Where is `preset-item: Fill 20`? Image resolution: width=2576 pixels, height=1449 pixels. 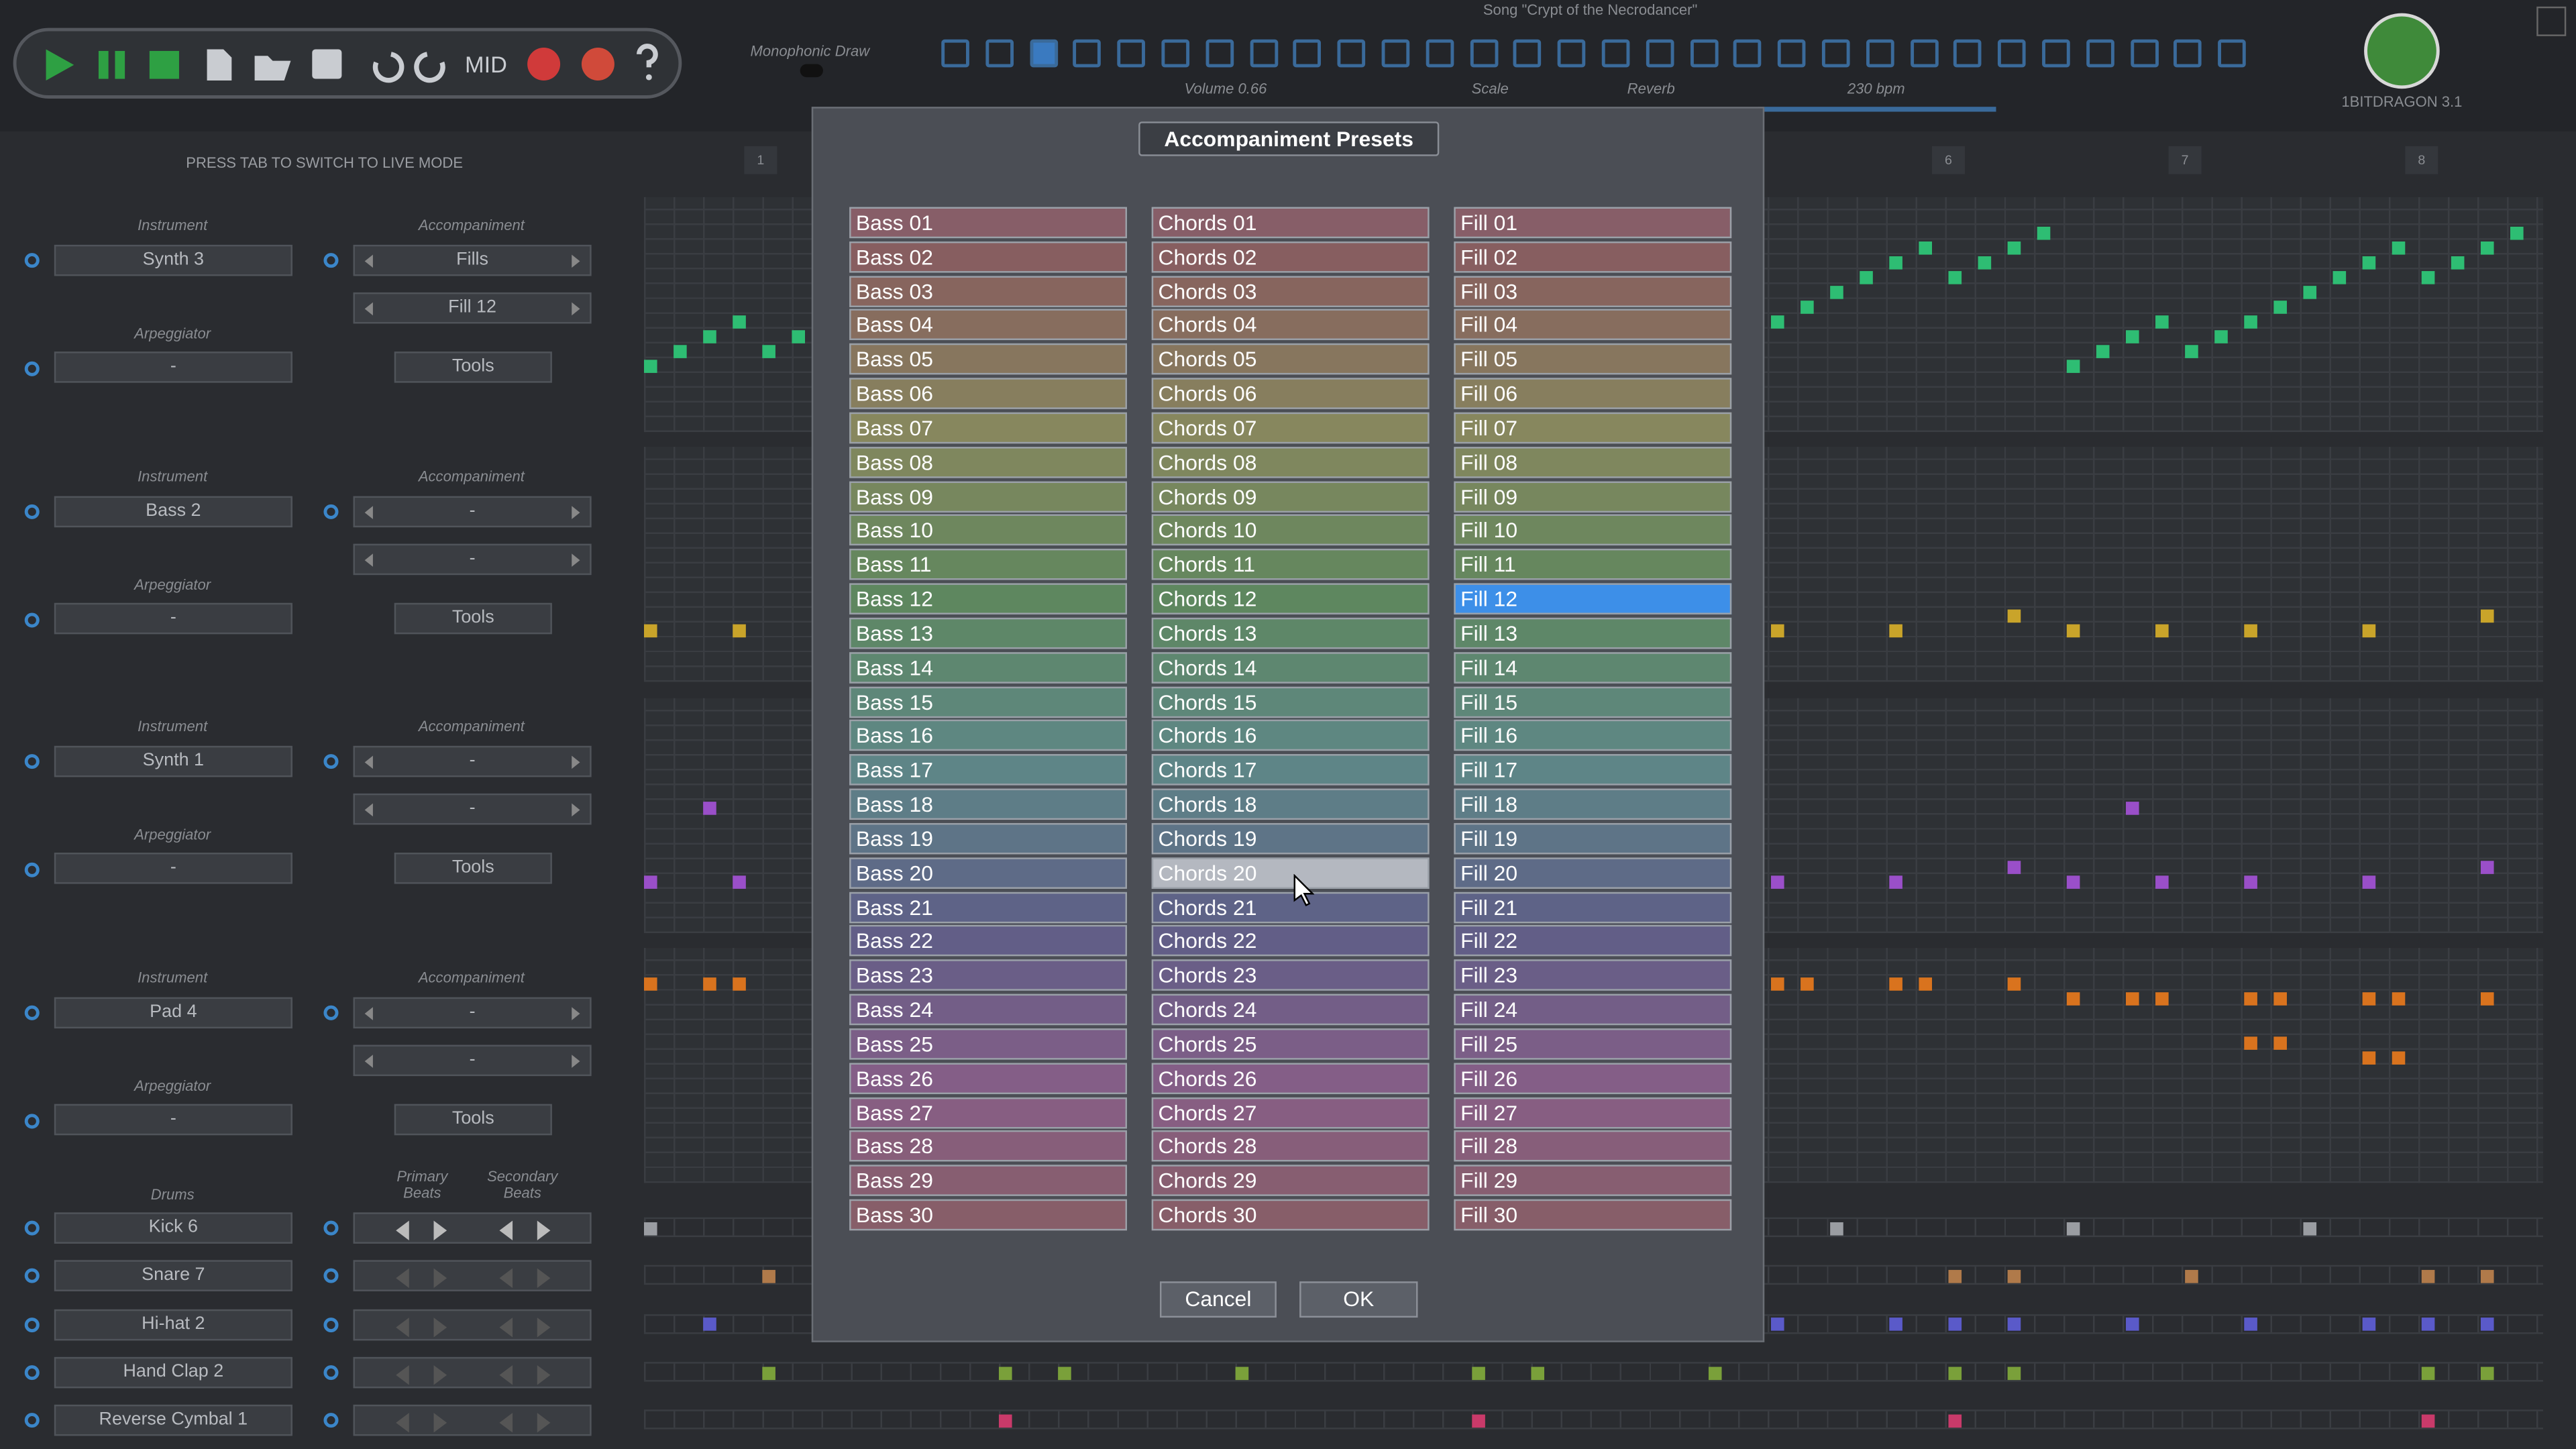
preset-item: Fill 20 is located at coordinates (1593, 873).